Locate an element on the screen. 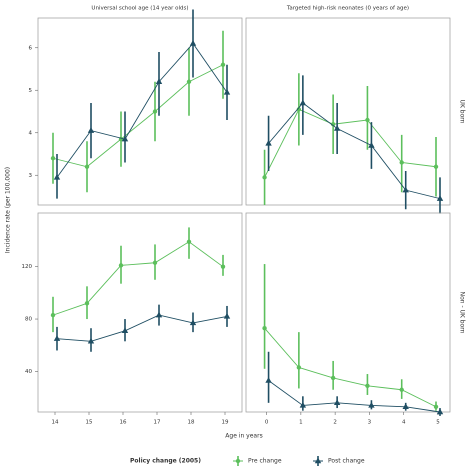 This screenshot has width=474, height=474. x-tick-label: 3 is located at coordinates (370, 423).